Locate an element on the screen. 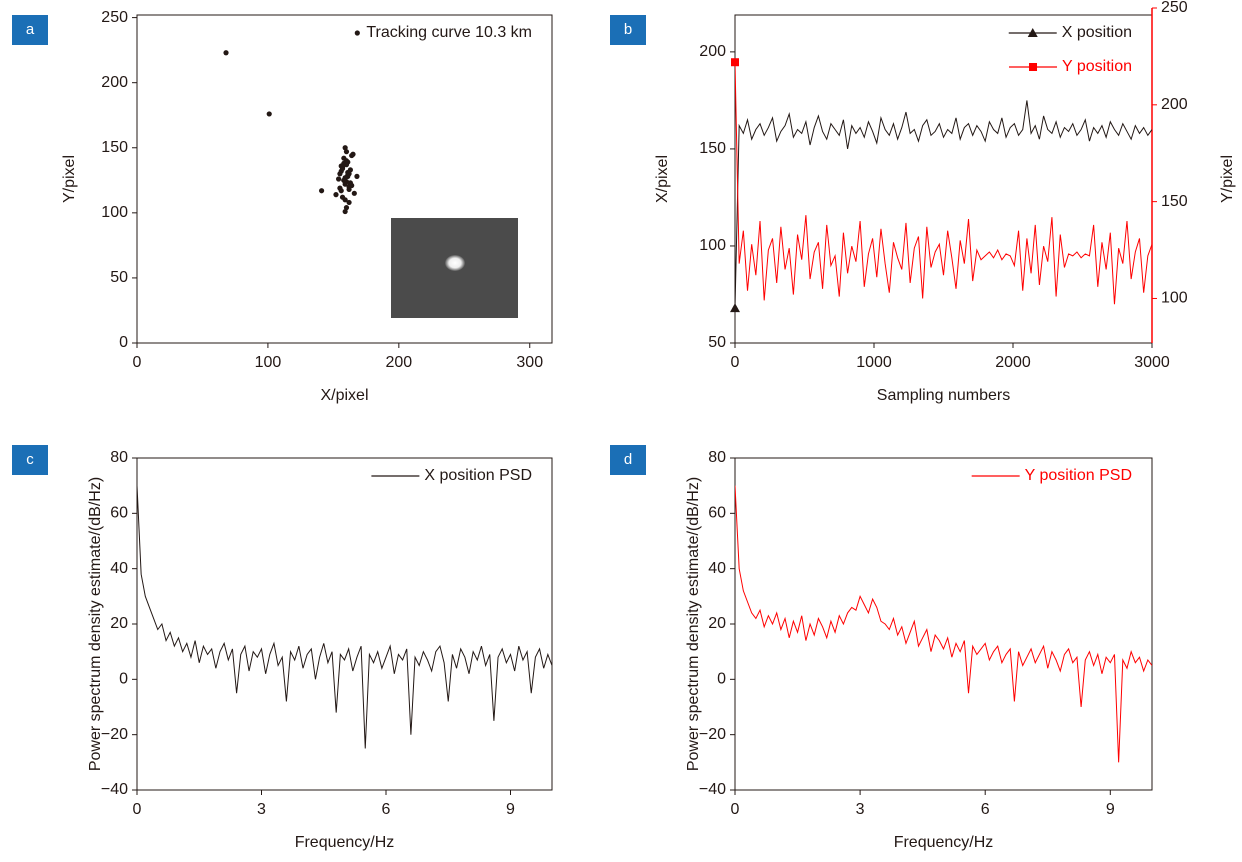 Image resolution: width=1242 pixels, height=862 pixels. x-tick-label: 200 is located at coordinates (398, 362).